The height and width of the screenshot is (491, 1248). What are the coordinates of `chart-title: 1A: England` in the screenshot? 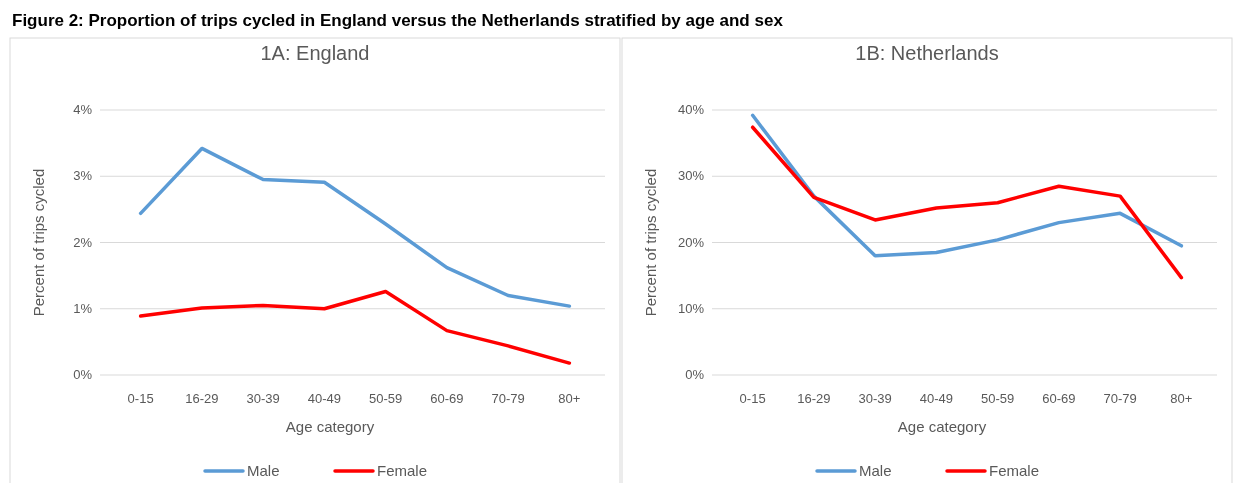 It's located at (315, 53).